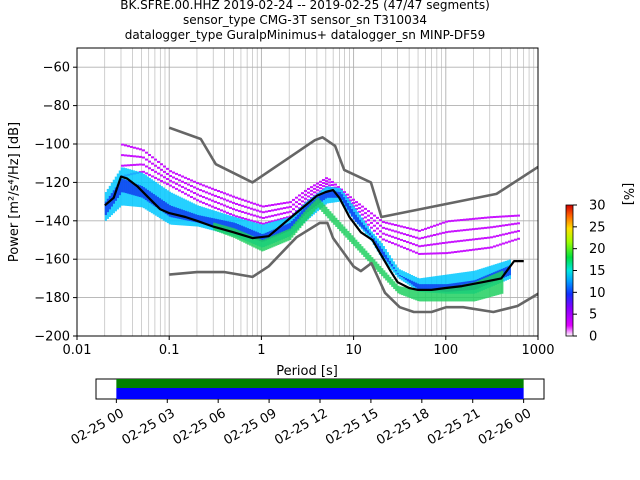 The height and width of the screenshot is (480, 640). I want to click on colorbar-tick-label: 10, so click(597, 293).